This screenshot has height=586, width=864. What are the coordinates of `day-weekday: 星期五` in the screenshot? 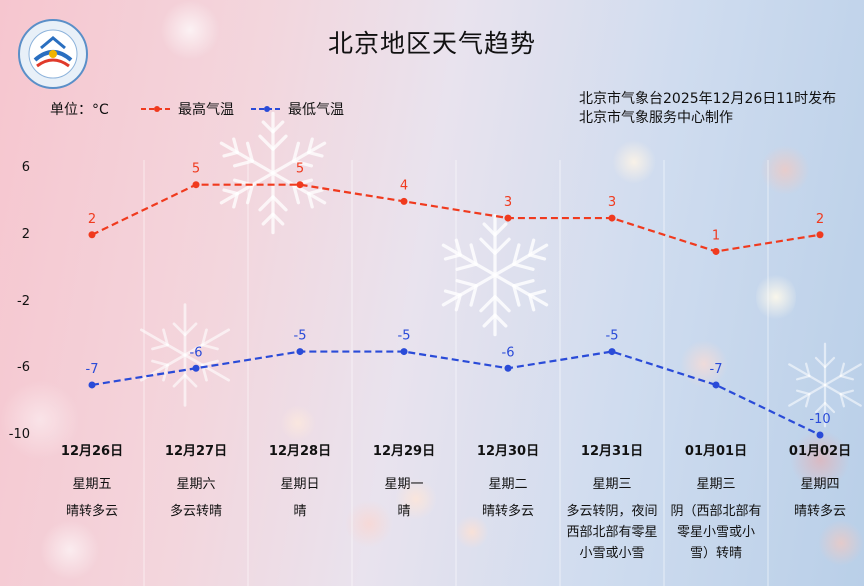 It's located at (92, 484).